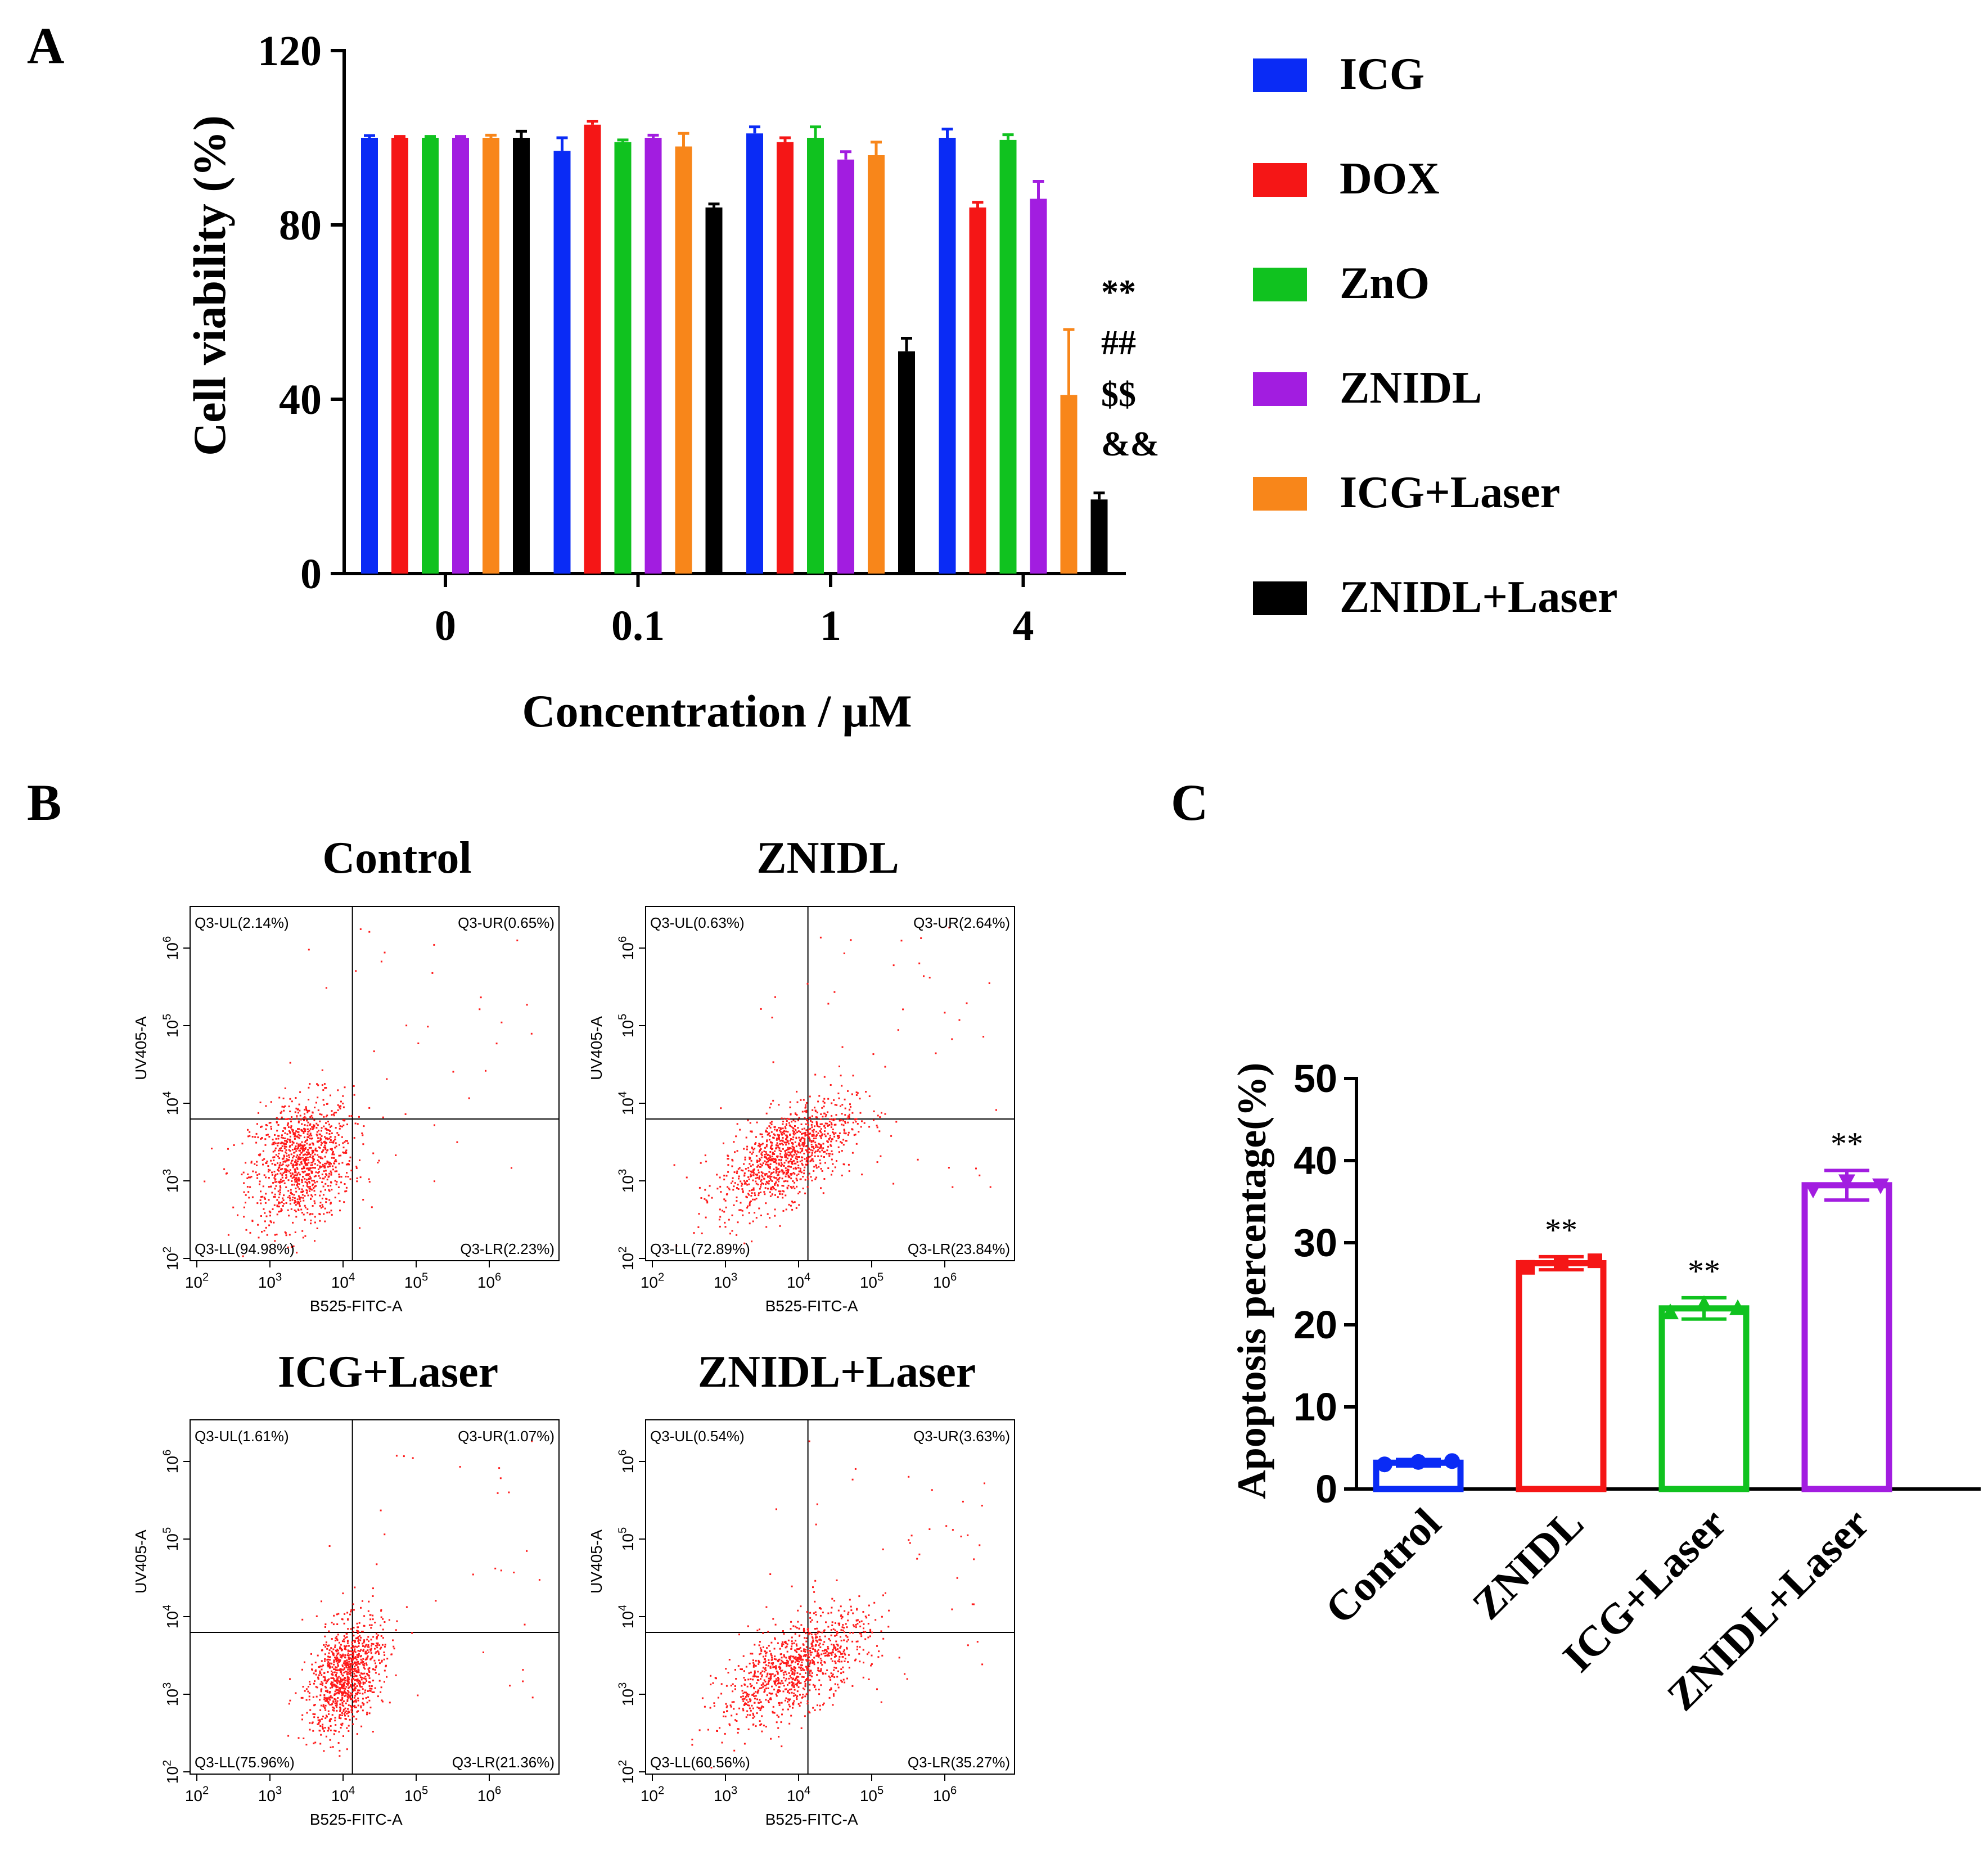 This screenshot has width=1988, height=1868. I want to click on panel-label-a: A, so click(46, 46).